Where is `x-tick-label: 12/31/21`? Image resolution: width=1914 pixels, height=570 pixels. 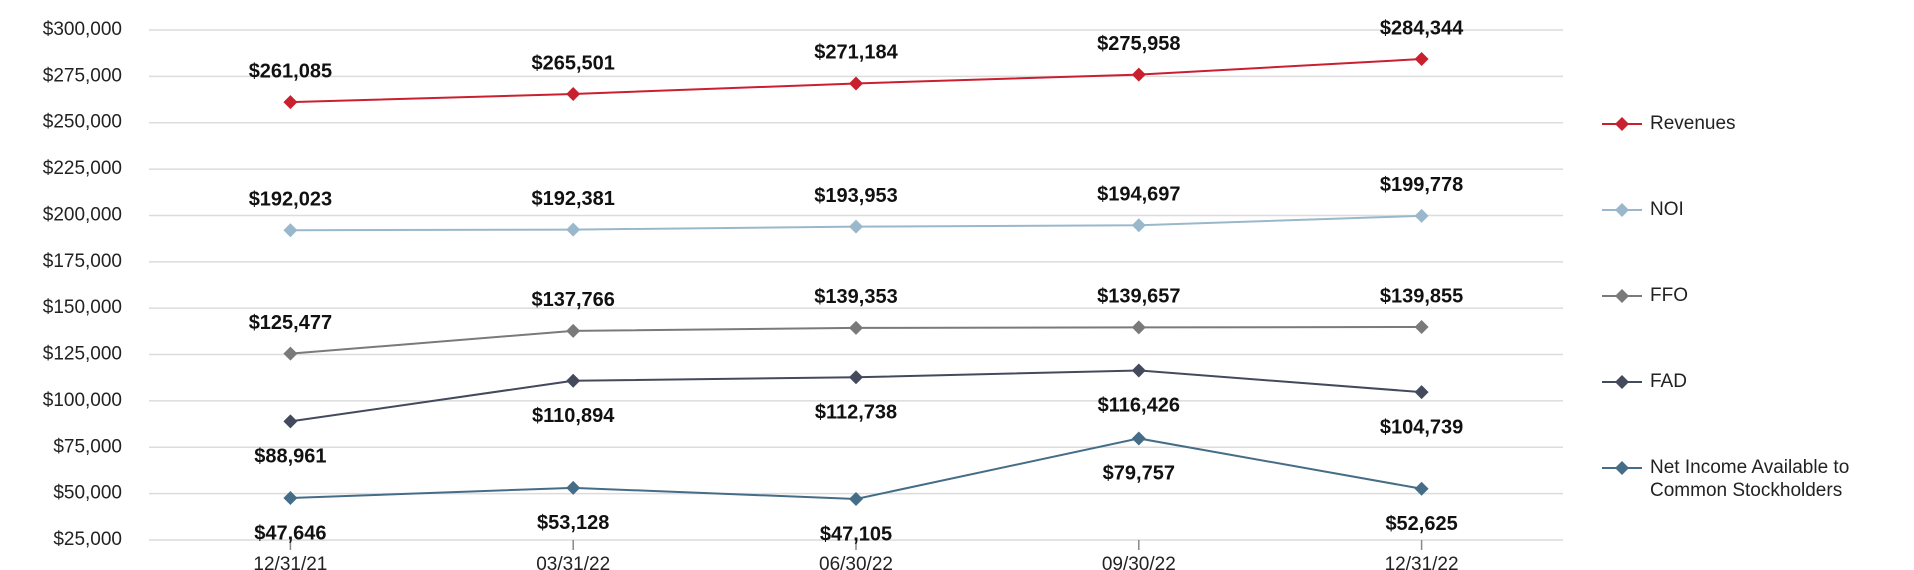 x-tick-label: 12/31/21 is located at coordinates (290, 562).